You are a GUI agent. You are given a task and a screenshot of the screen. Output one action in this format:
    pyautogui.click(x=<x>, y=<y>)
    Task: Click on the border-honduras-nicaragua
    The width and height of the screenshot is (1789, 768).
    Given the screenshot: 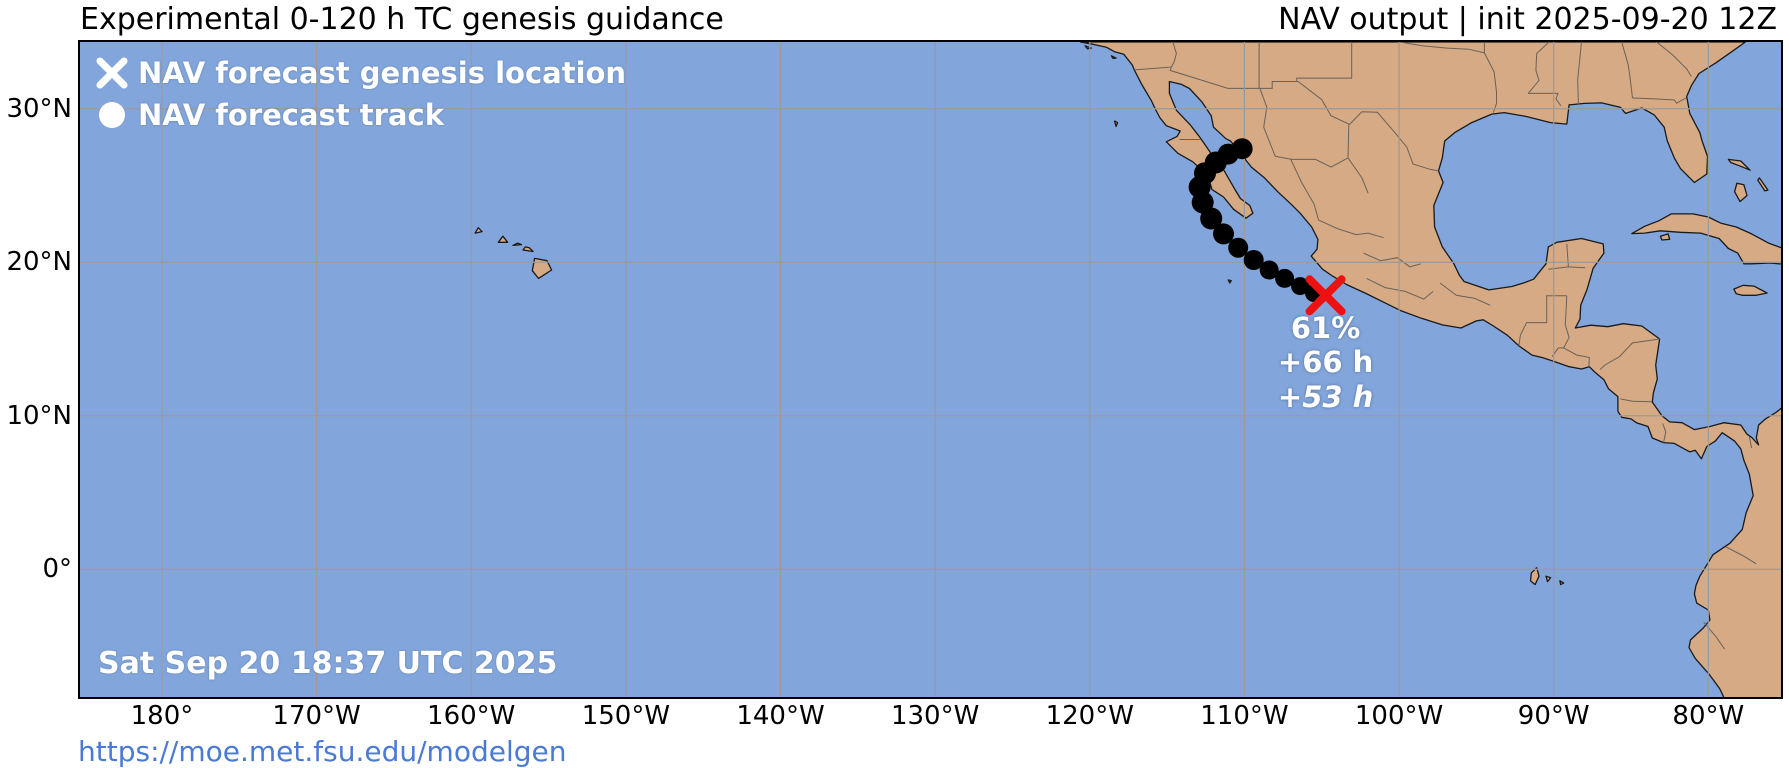 What is the action you would take?
    pyautogui.click(x=1629, y=354)
    